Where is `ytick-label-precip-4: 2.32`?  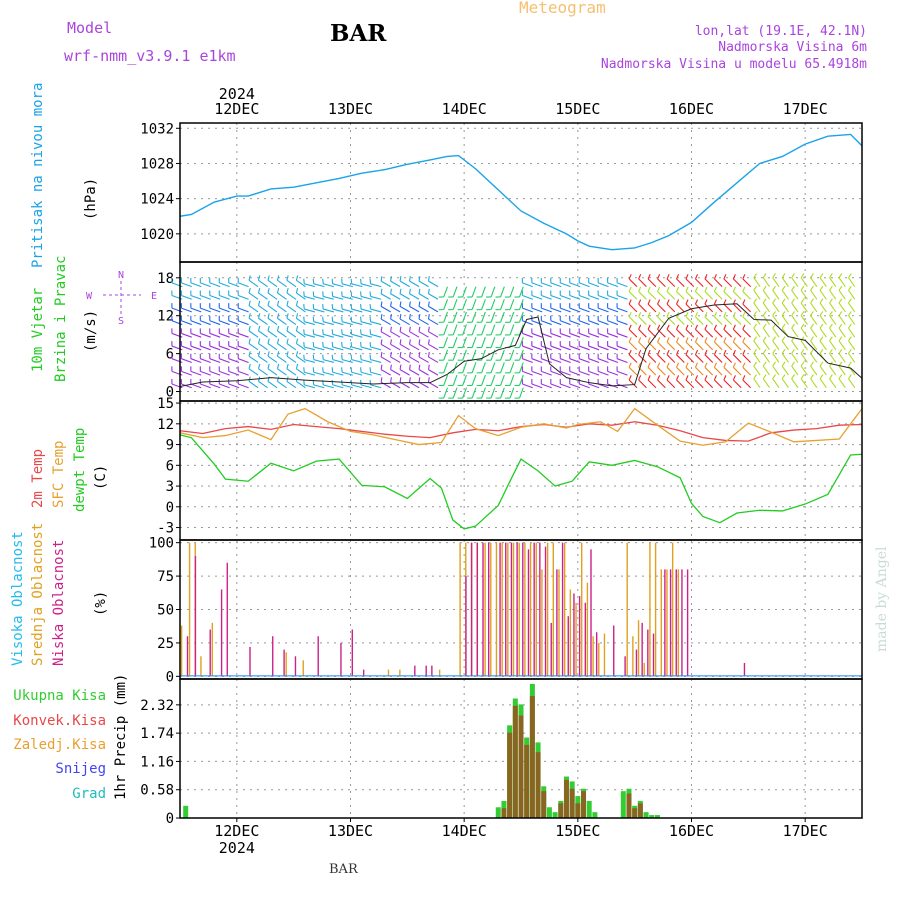 ytick-label-precip-4: 2.32 is located at coordinates (157, 706).